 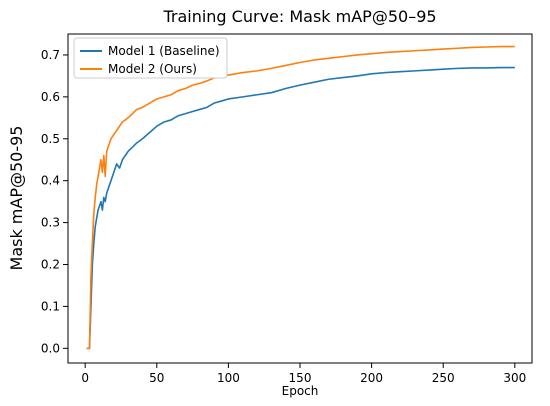 I want to click on legend-box, so click(x=150, y=58).